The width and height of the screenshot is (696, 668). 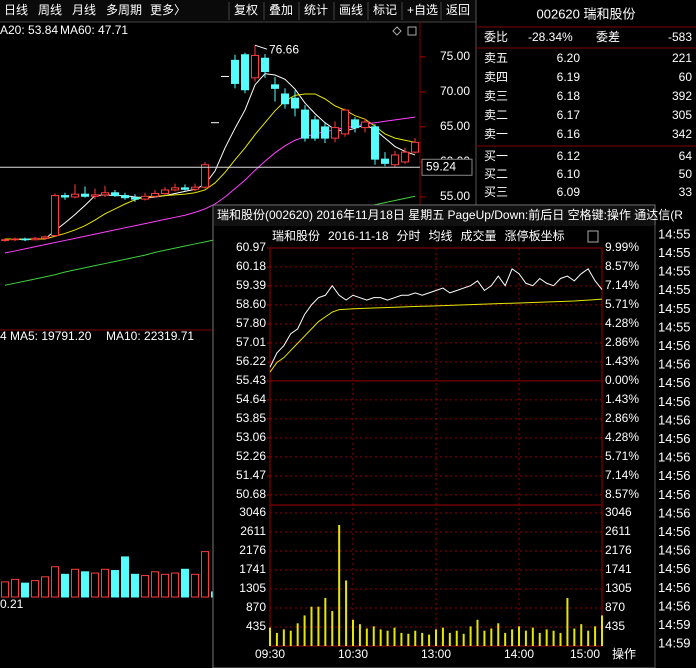 I want to click on x-tick-label: 10:30, so click(x=353, y=654).